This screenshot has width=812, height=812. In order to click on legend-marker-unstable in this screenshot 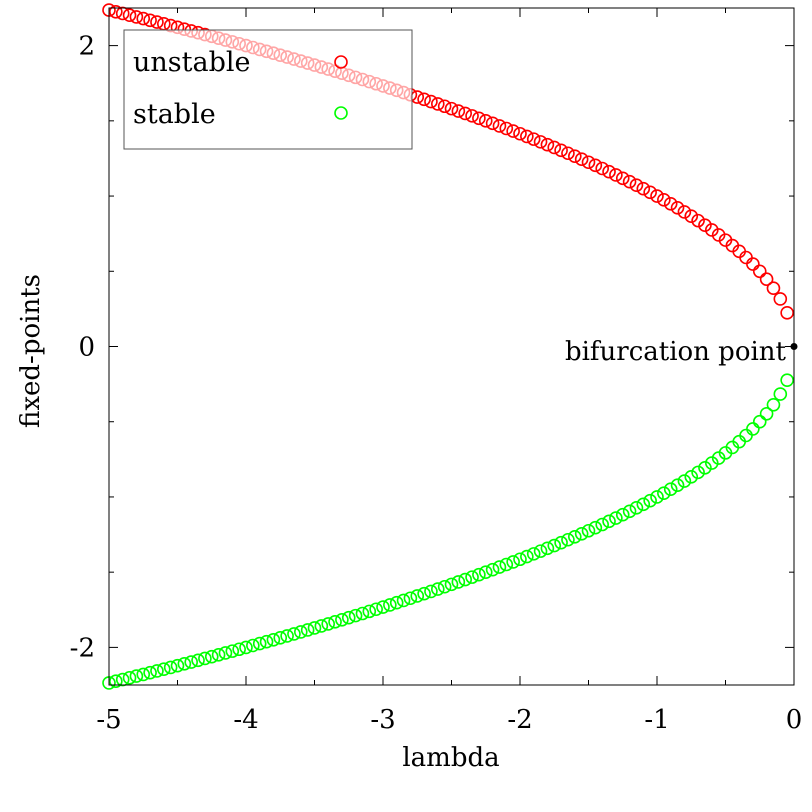, I will do `click(341, 62)`.